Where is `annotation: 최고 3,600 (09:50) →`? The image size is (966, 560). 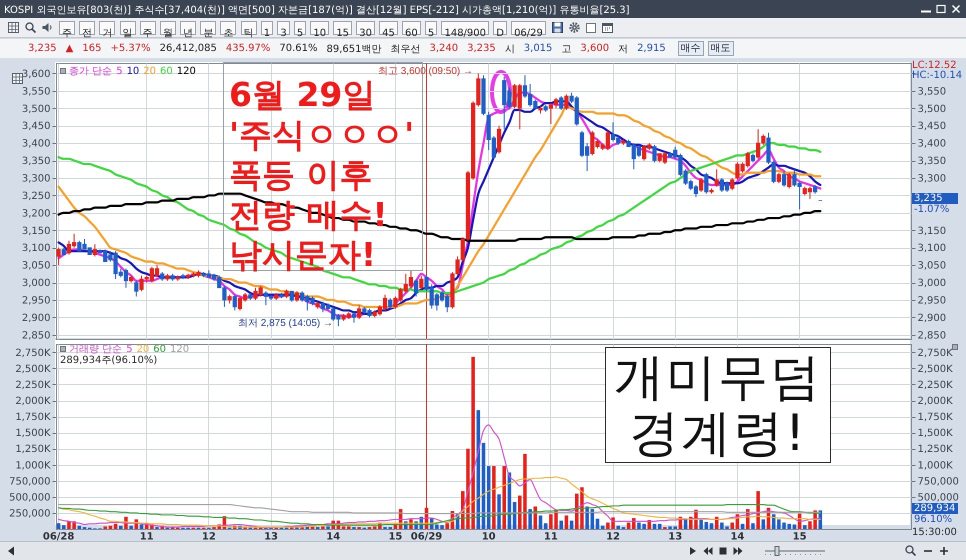 annotation: 최고 3,600 (09:50) → is located at coordinates (425, 72).